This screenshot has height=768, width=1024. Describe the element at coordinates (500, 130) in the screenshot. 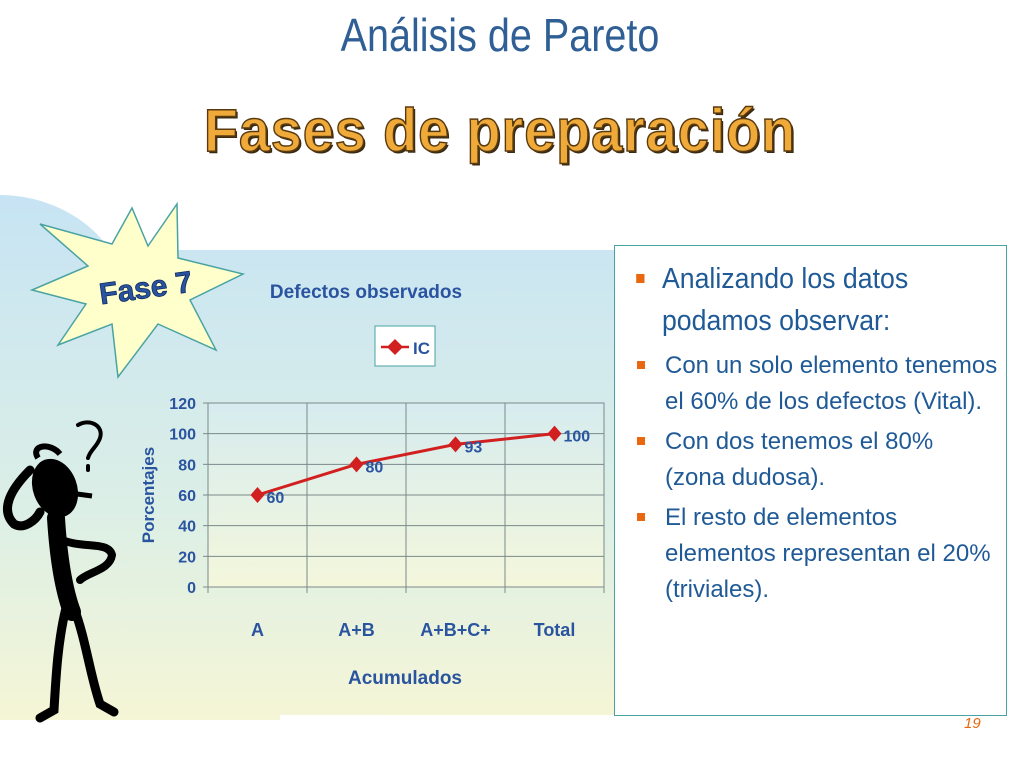

I see `slide-subtitle: Fases de preparación` at that location.